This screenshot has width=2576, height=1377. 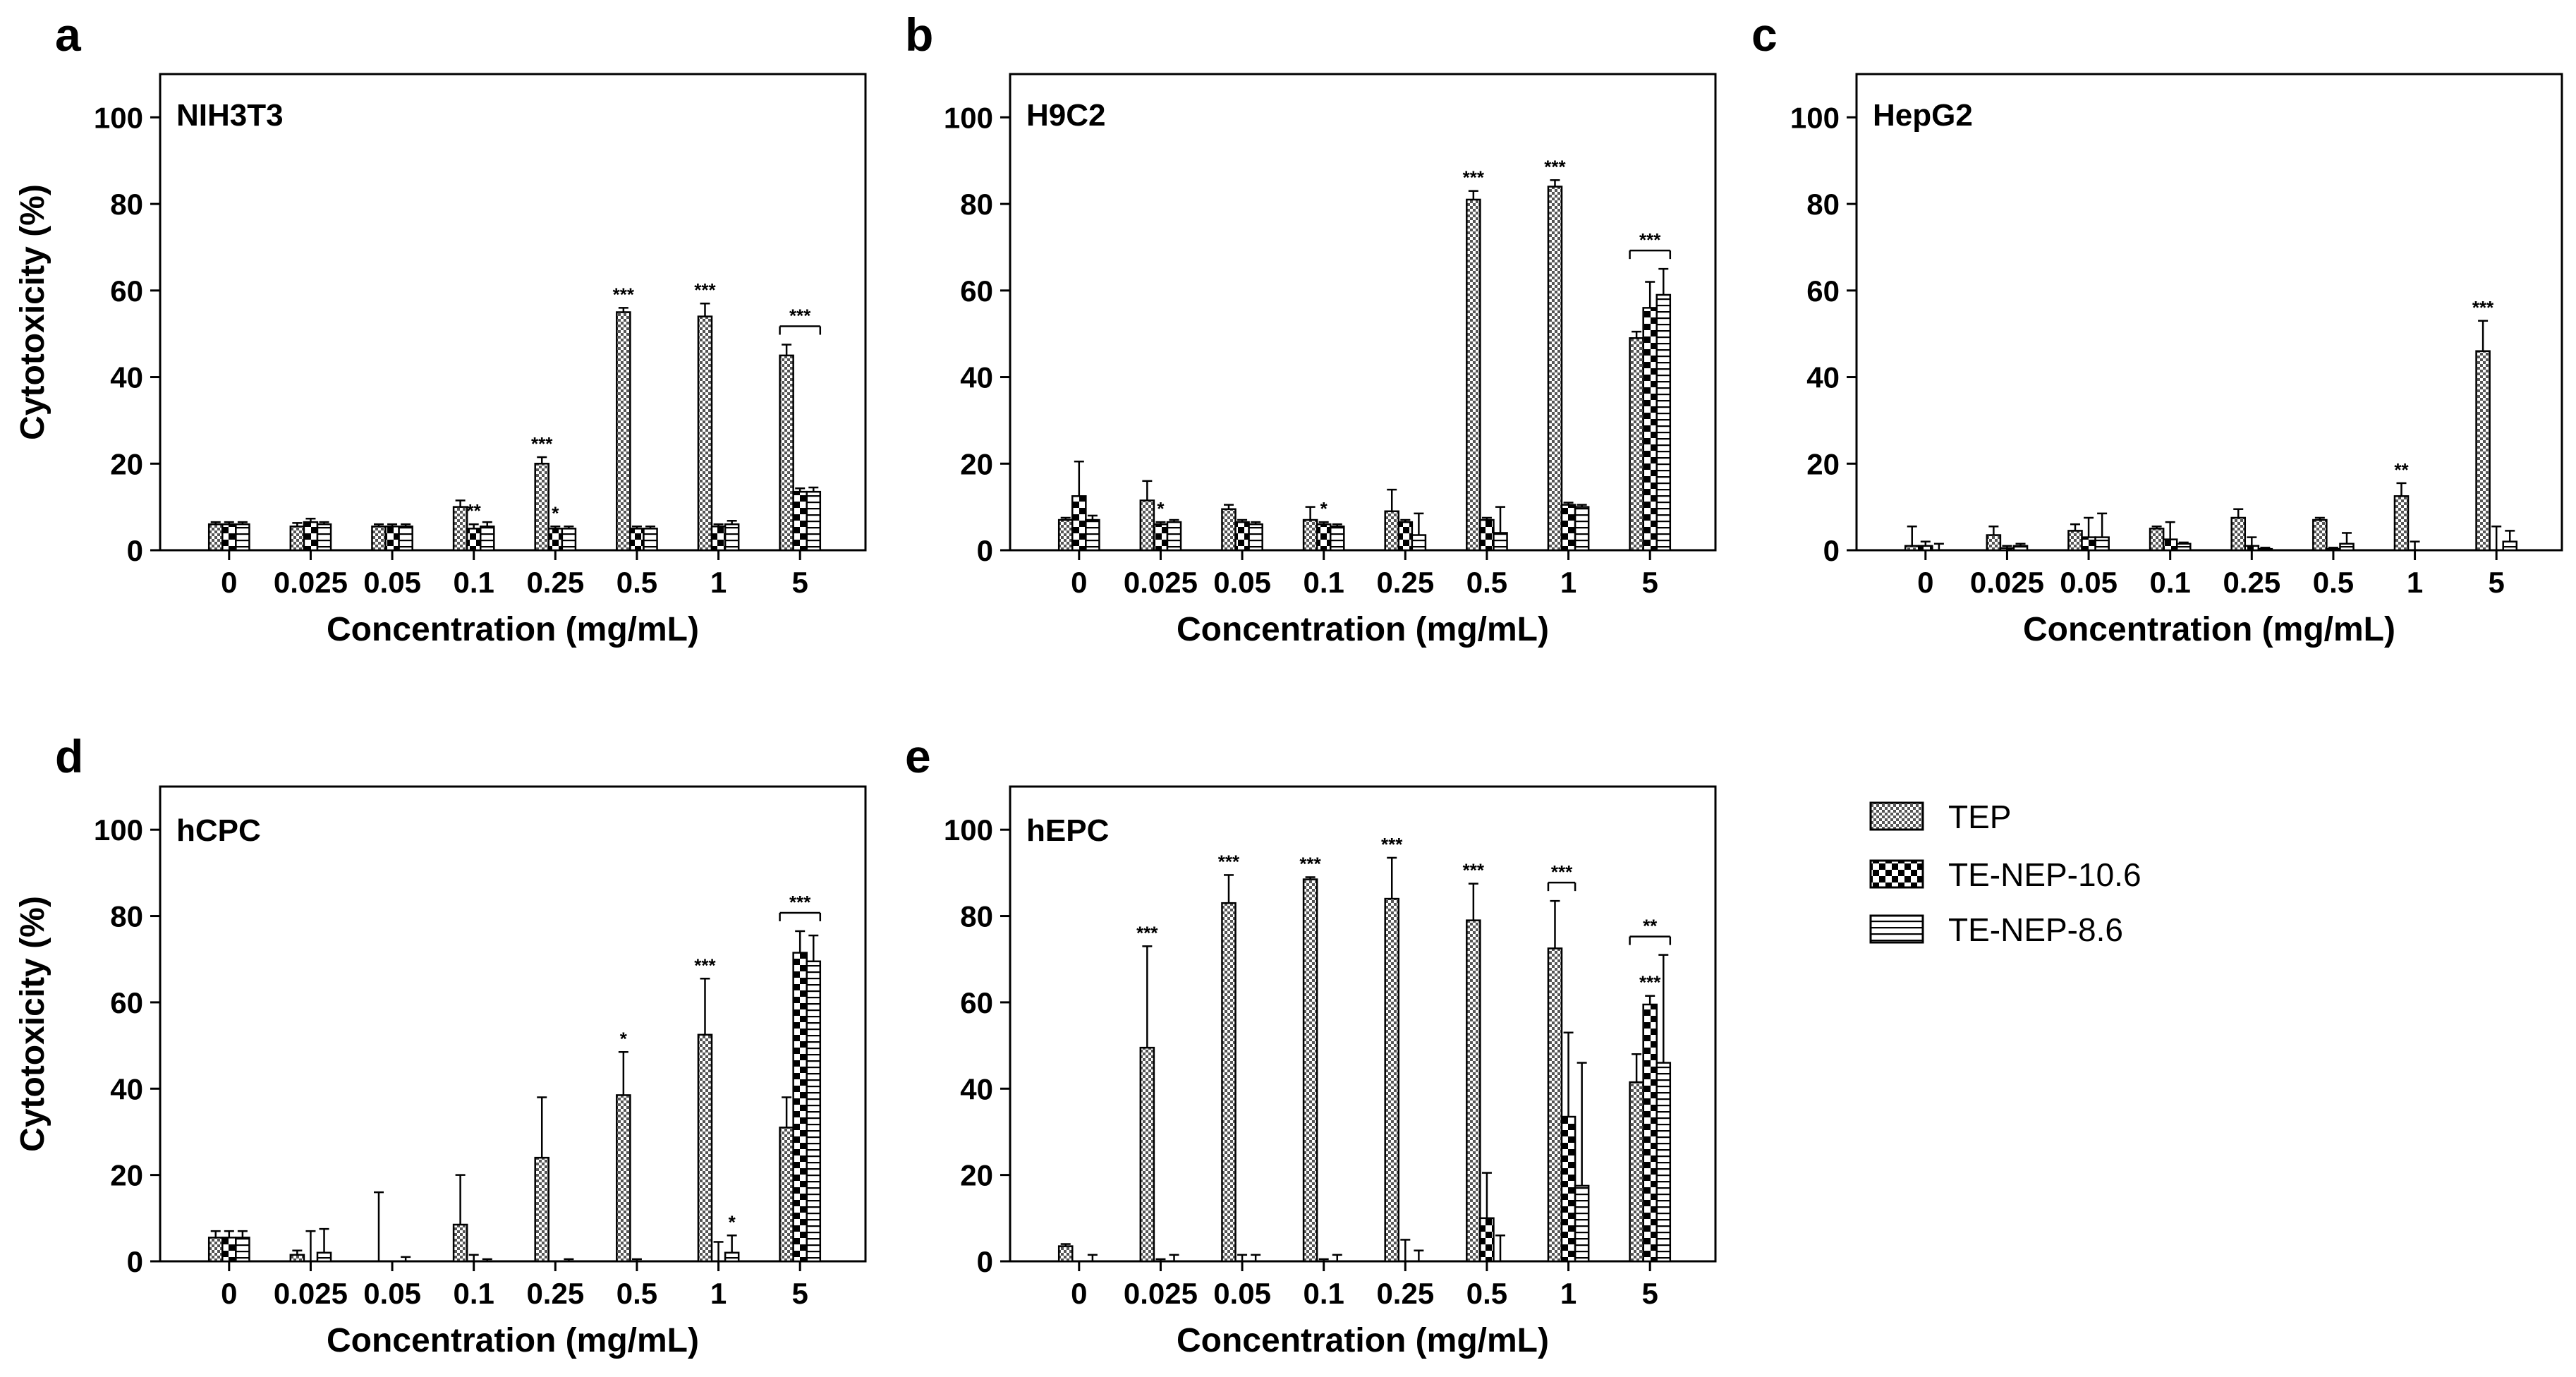 I want to click on legend-item-te-nep-8-6: TE-NEP-8.6, so click(x=1996, y=929).